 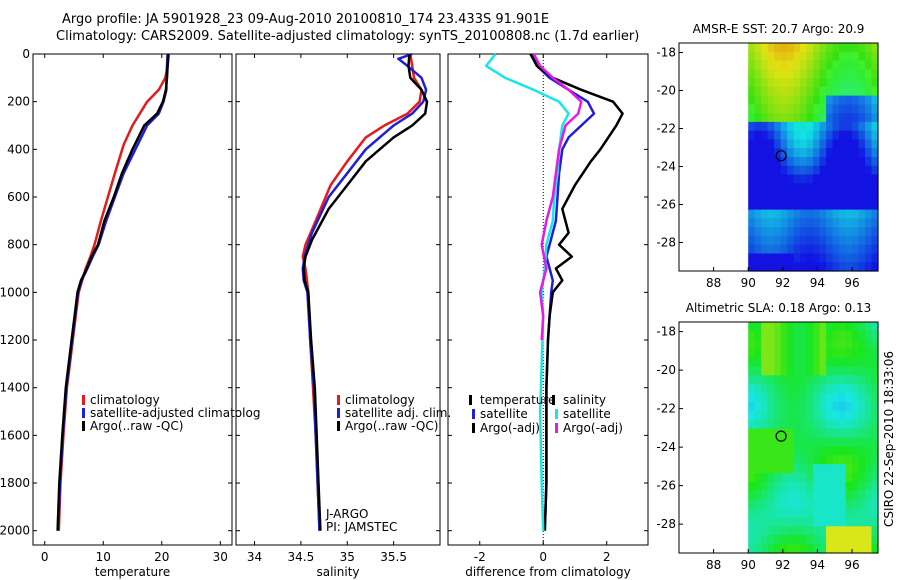 What do you see at coordinates (361, 527) in the screenshot?
I see `panel-annotation: PI: JAMSTEC` at bounding box center [361, 527].